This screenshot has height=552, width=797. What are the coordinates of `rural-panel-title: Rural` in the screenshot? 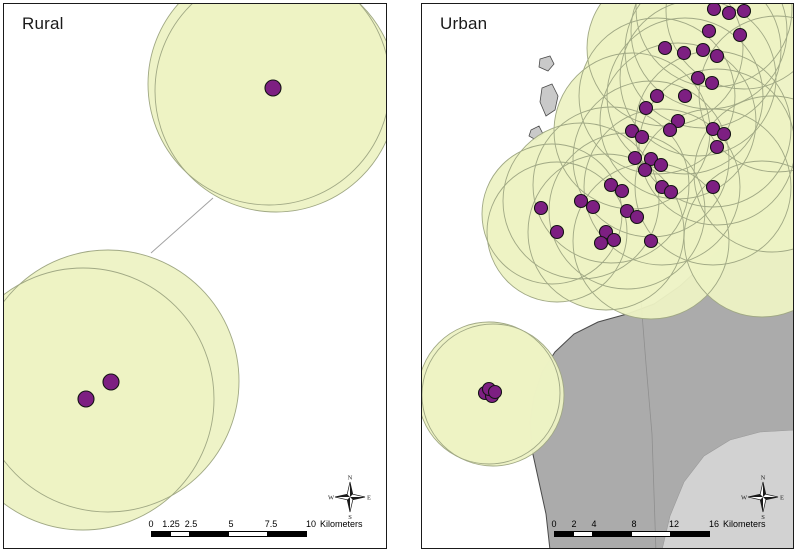 It's located at (43, 23).